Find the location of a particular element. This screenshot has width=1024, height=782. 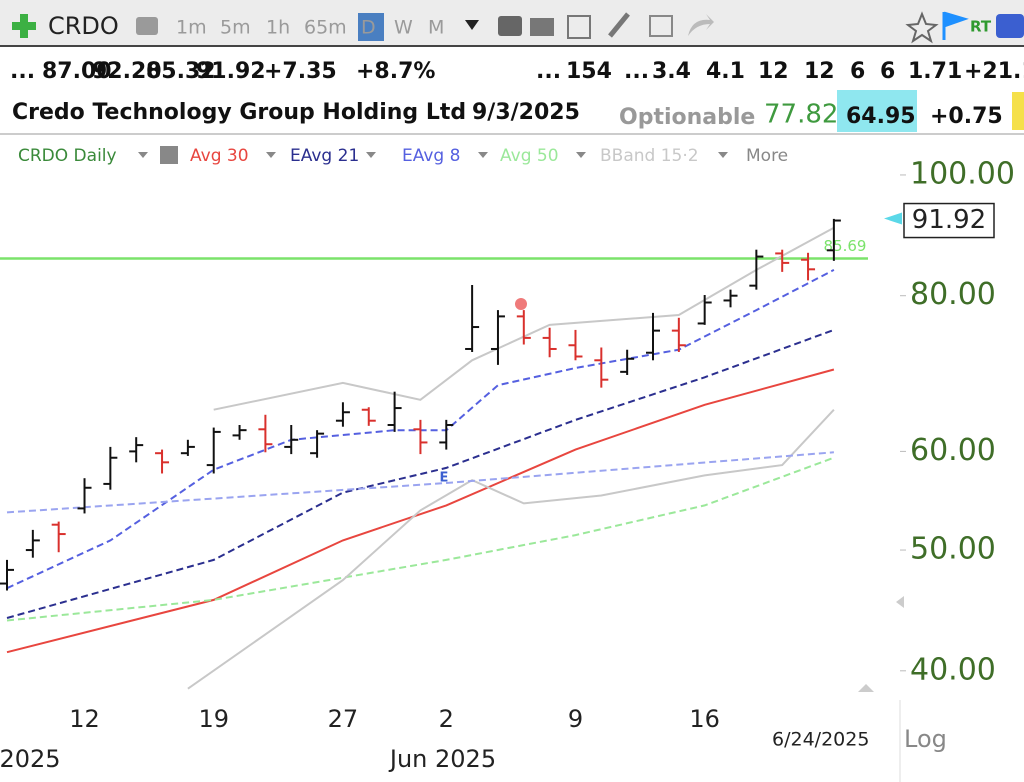

level-label: 85.69 is located at coordinates (845, 246).